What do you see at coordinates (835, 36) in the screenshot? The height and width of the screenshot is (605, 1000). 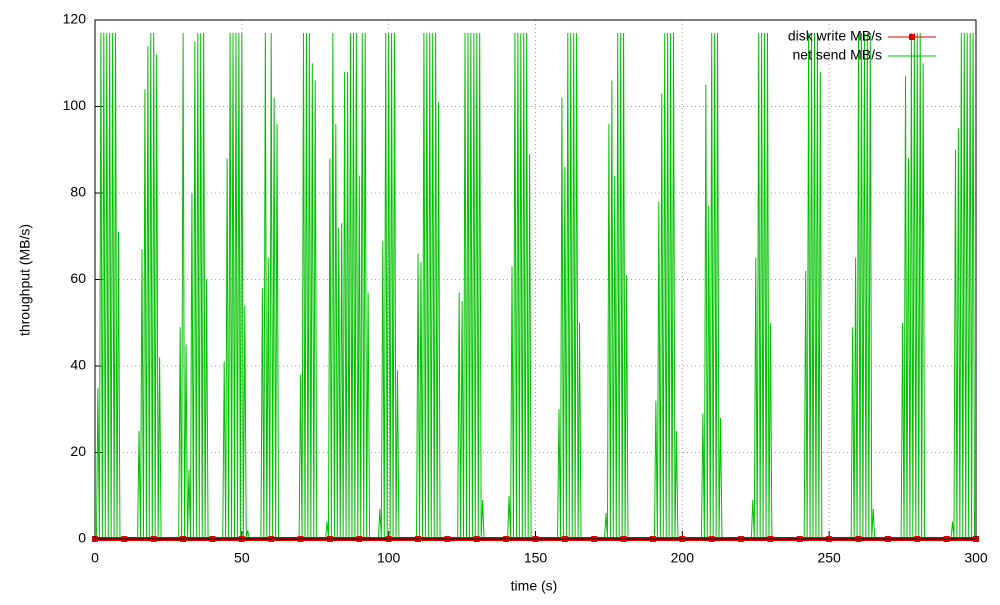 I see `legend-label: disk write MB/s` at bounding box center [835, 36].